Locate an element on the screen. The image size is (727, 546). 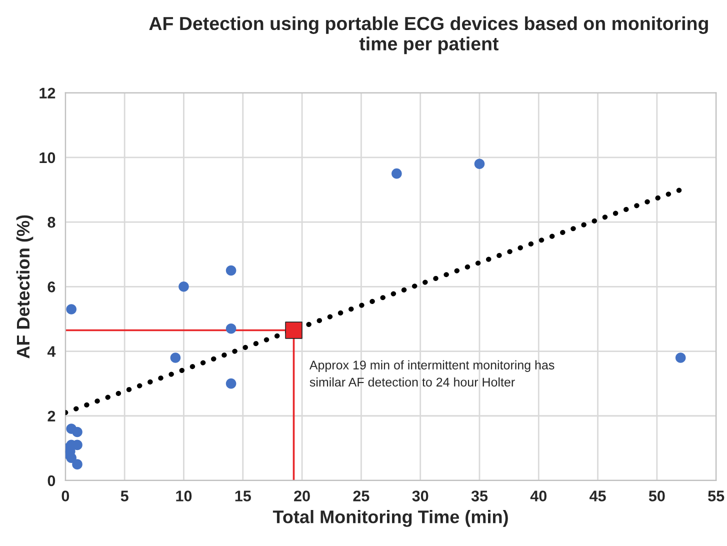
x-tick-label: 20 is located at coordinates (302, 496).